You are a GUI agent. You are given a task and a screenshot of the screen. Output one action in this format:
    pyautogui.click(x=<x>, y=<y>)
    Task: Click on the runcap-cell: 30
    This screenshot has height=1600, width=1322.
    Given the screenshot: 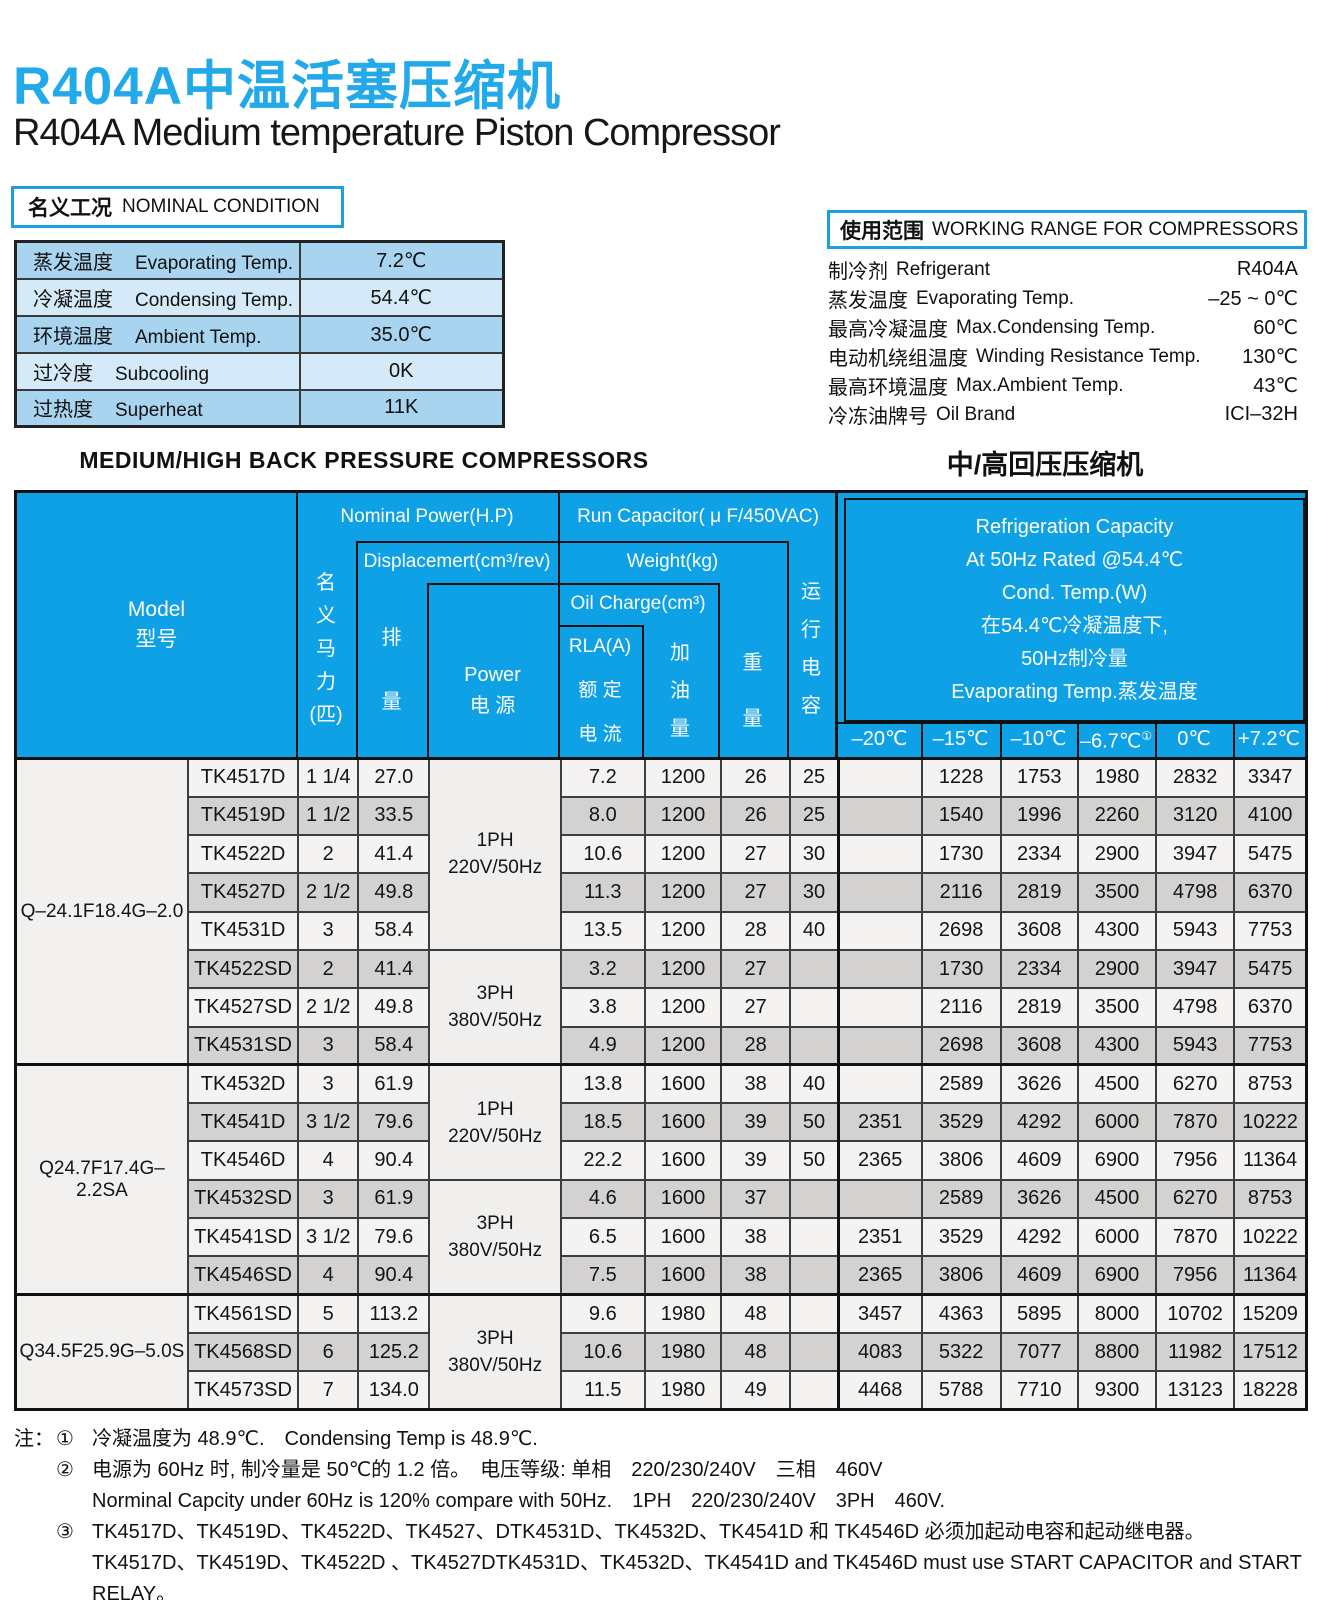 What is the action you would take?
    pyautogui.click(x=814, y=854)
    